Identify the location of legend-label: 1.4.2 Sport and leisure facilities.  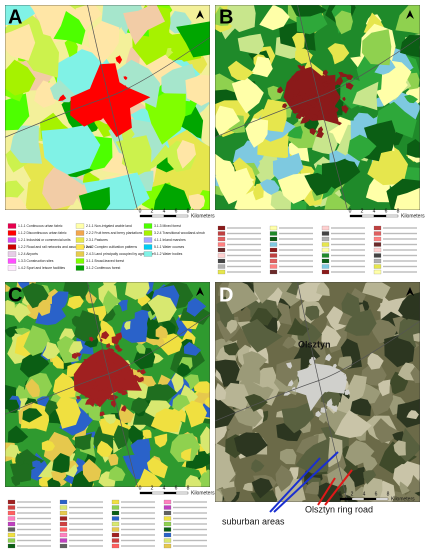
(41, 268).